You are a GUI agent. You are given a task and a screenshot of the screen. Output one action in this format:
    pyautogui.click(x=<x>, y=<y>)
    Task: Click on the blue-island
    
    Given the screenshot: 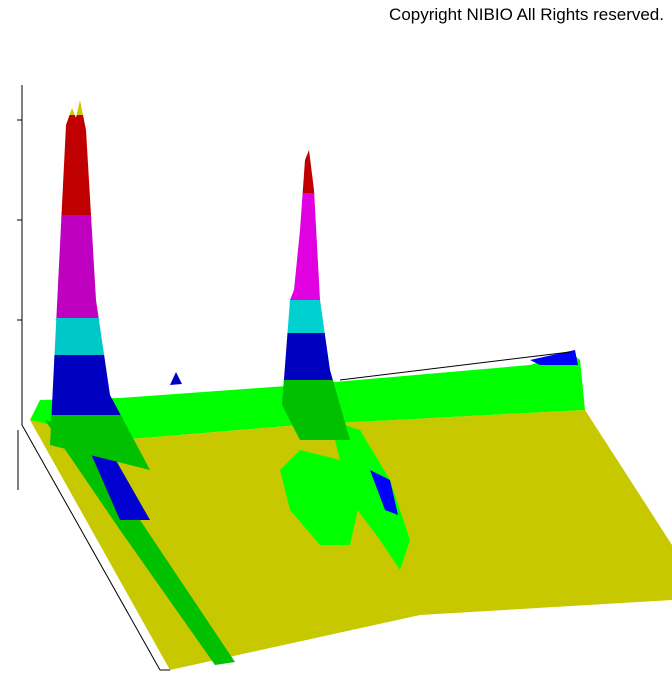 What is the action you would take?
    pyautogui.click(x=384, y=492)
    